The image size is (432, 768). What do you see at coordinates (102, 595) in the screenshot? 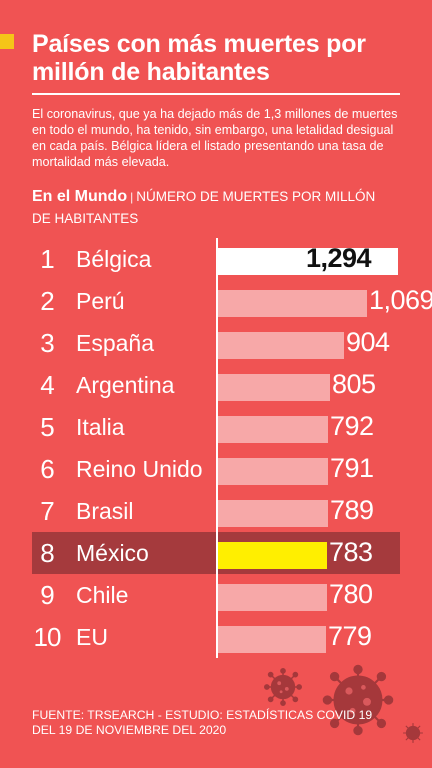
I see `category-label: Chile` at bounding box center [102, 595].